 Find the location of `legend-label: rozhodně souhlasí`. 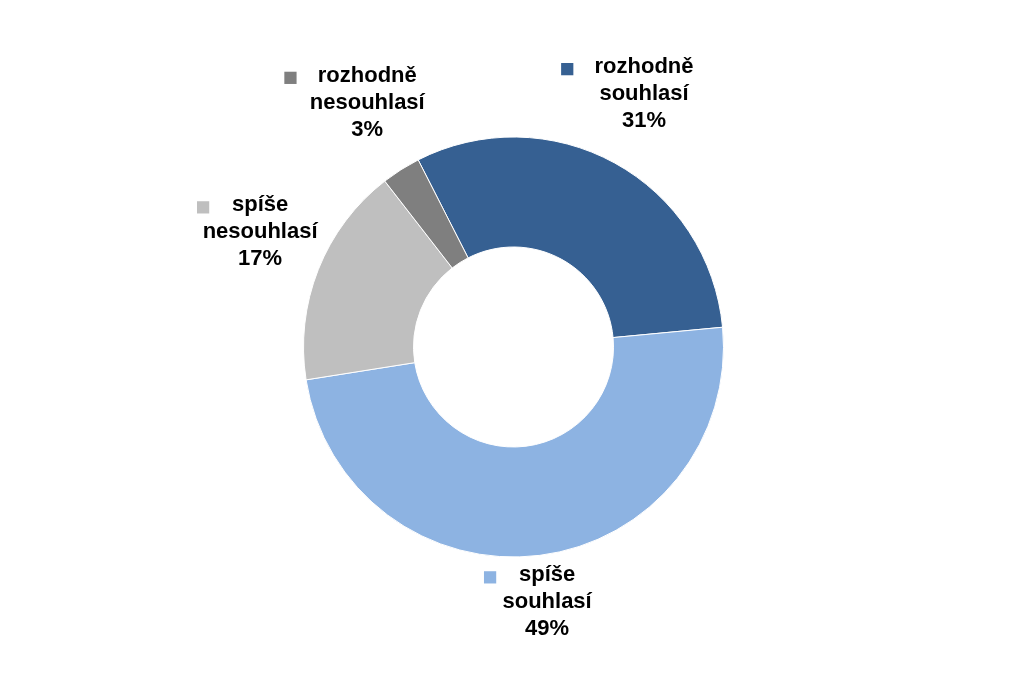

legend-label: rozhodně souhlasí is located at coordinates (644, 79).